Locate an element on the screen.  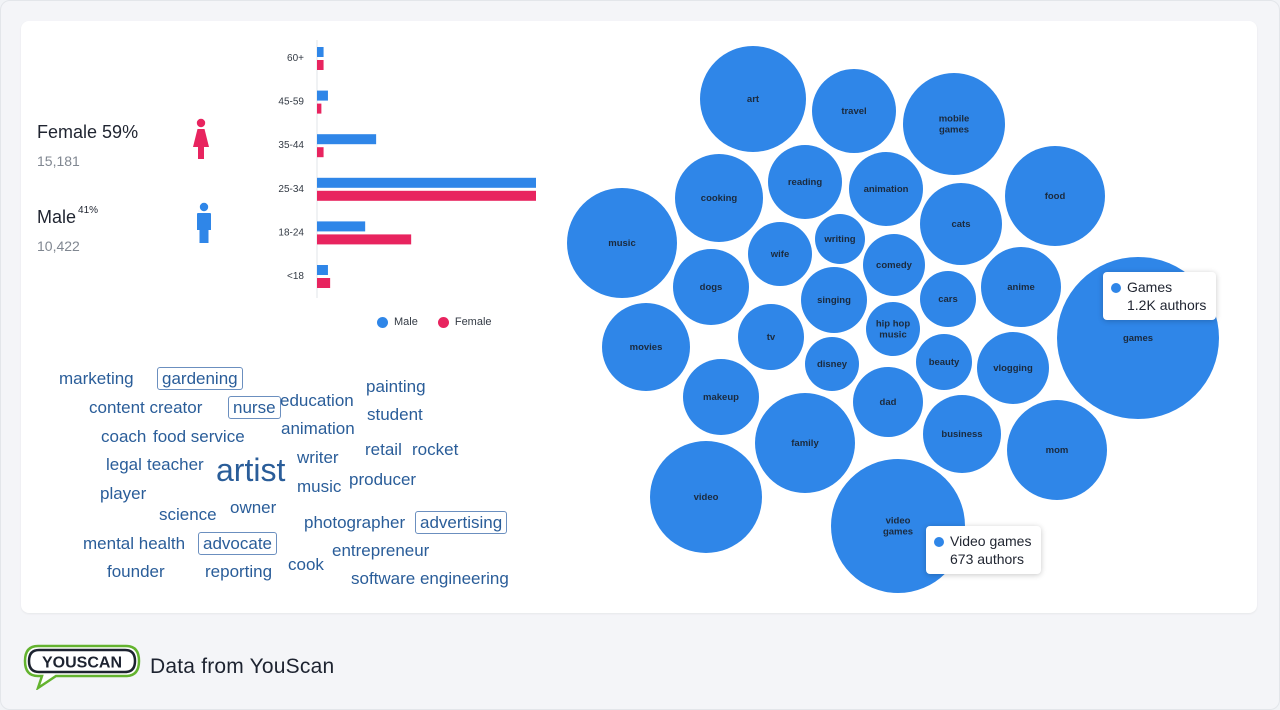
word-food-service: food service is located at coordinates (199, 436).